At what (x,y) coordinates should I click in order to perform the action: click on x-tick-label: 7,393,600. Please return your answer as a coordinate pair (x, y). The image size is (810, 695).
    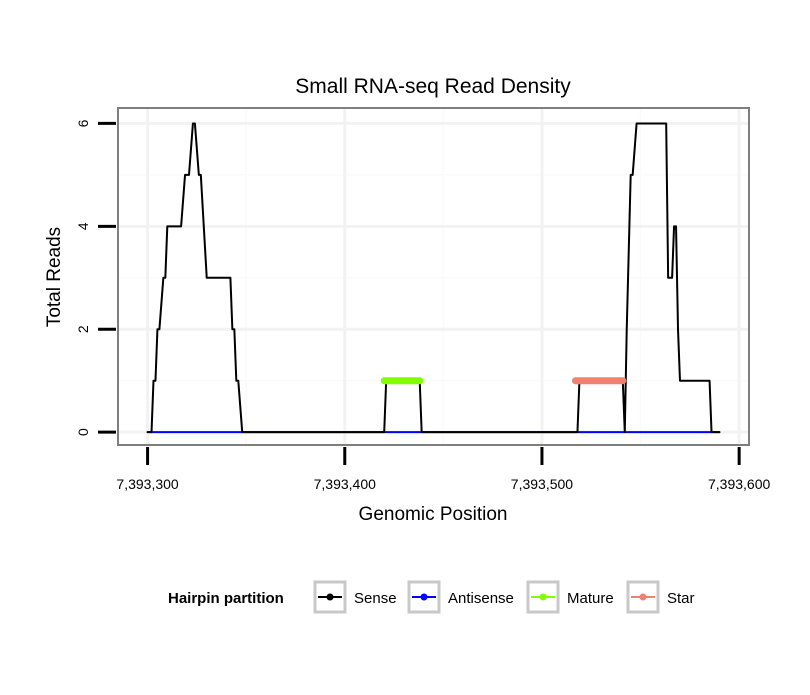
    Looking at the image, I should click on (739, 484).